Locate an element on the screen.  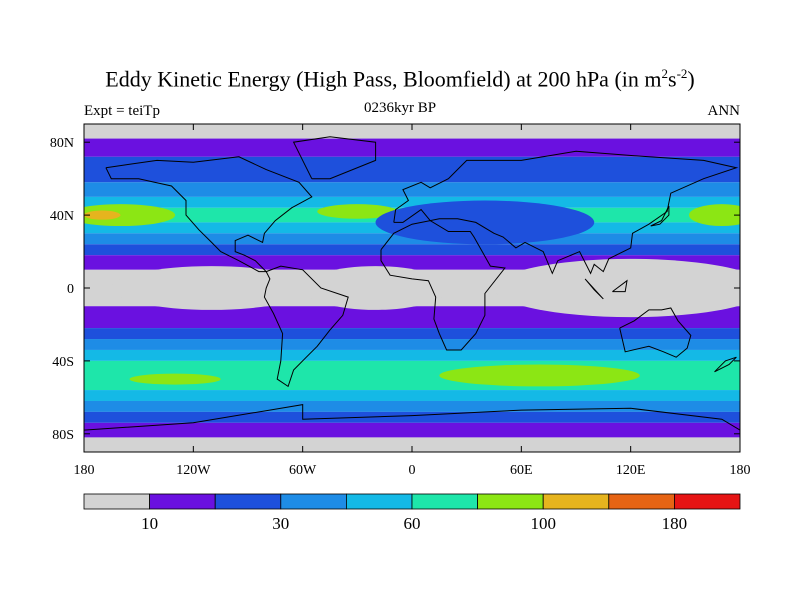
y-tick-label: 40N is located at coordinates (62, 216).